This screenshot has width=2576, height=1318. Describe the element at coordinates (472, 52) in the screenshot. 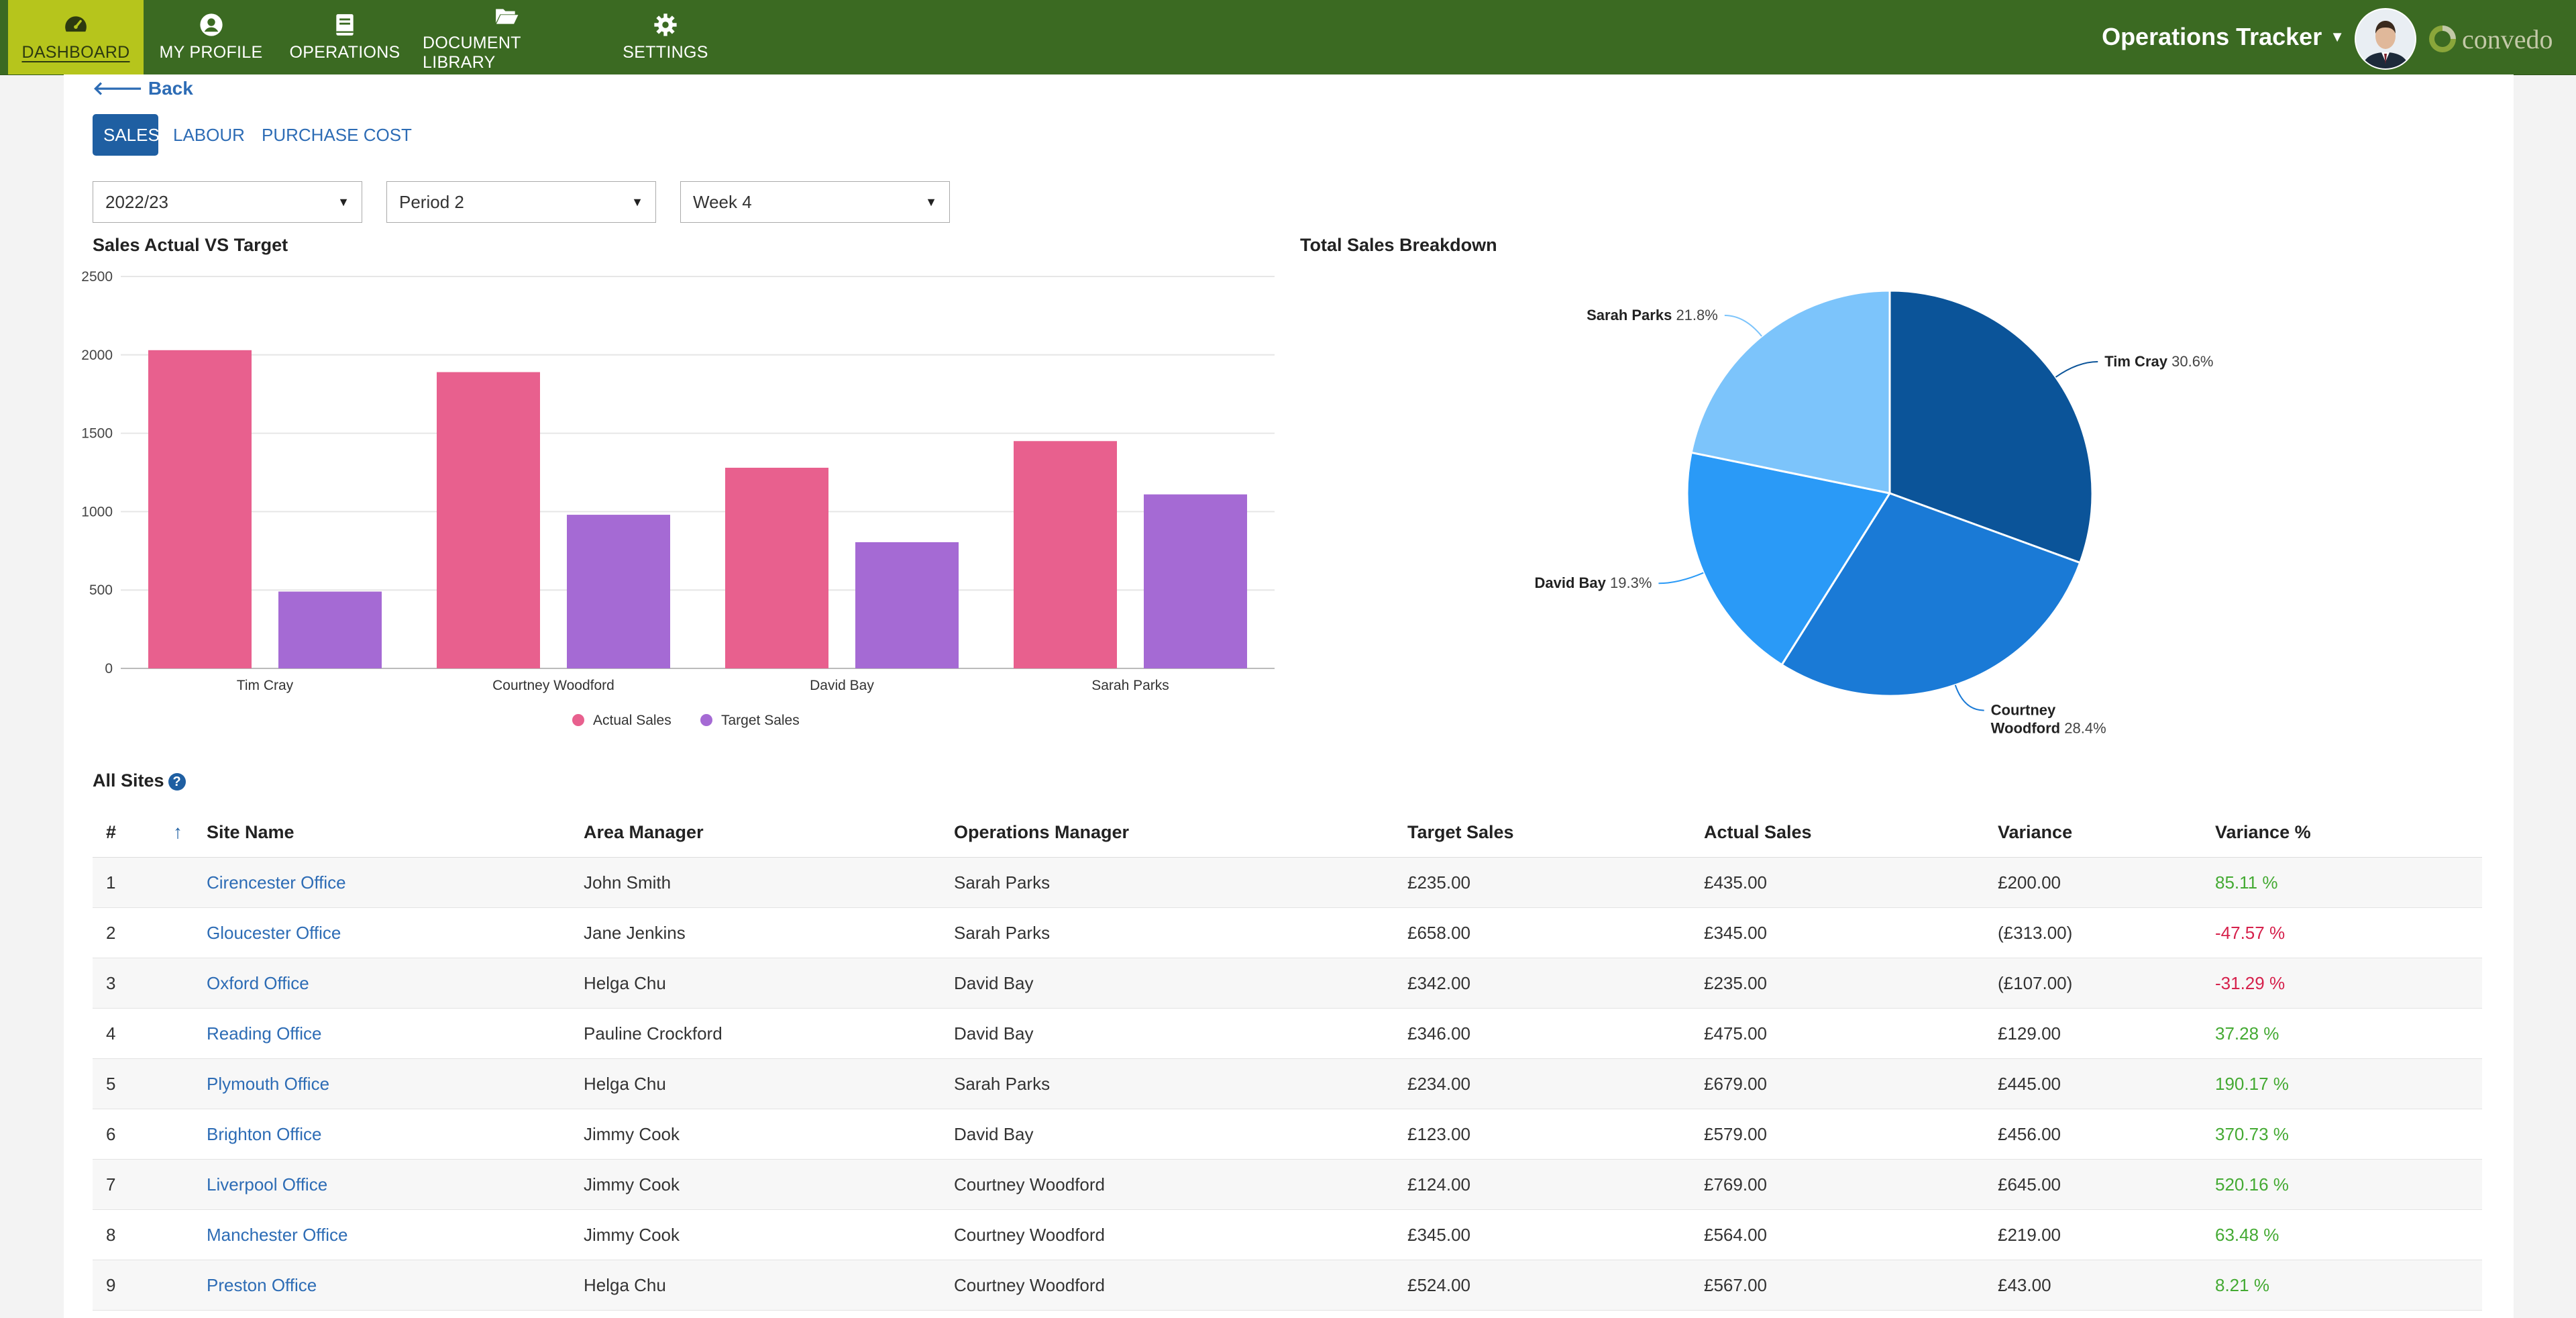

I see `nav-label: DOCUMENT LIBRARY` at that location.